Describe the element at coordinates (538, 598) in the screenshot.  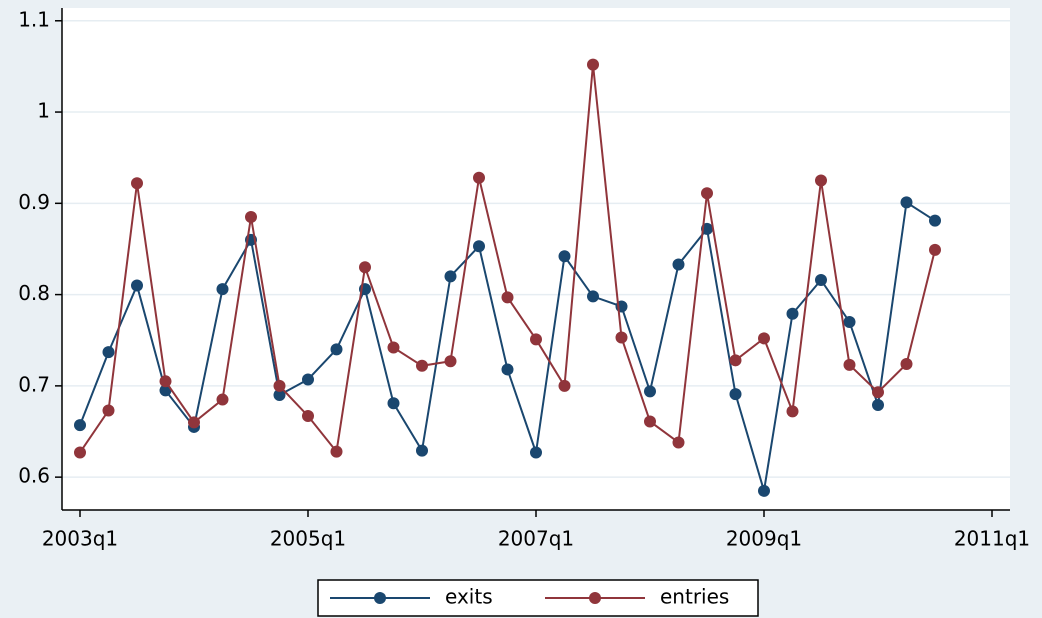
I see `legend: exits entries` at that location.